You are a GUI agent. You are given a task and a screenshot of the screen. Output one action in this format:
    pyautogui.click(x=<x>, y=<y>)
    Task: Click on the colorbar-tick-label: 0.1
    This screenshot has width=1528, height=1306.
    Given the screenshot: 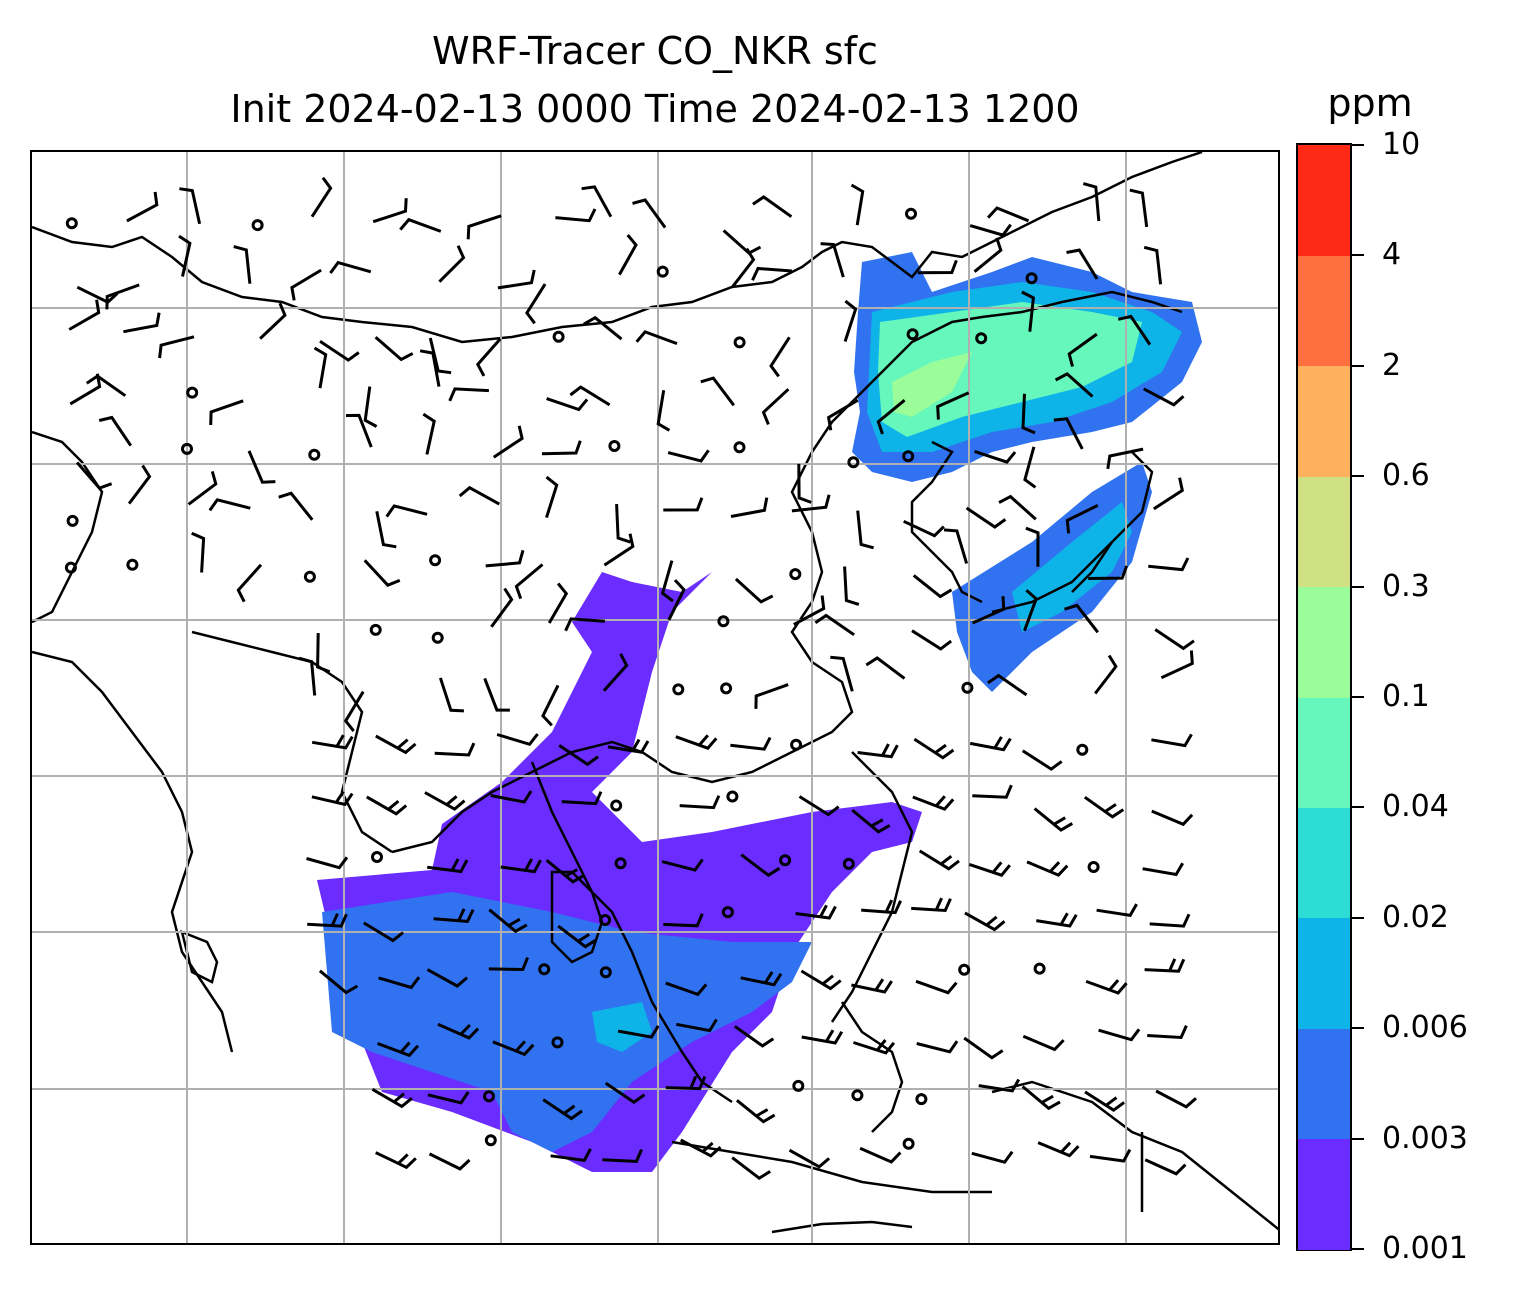 What is the action you would take?
    pyautogui.click(x=1406, y=696)
    